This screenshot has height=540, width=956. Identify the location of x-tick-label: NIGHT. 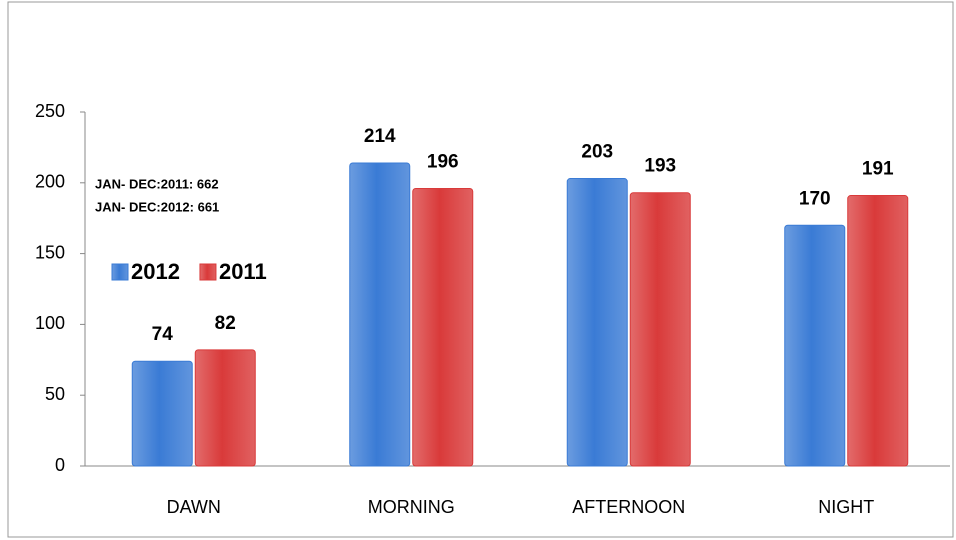
(846, 507).